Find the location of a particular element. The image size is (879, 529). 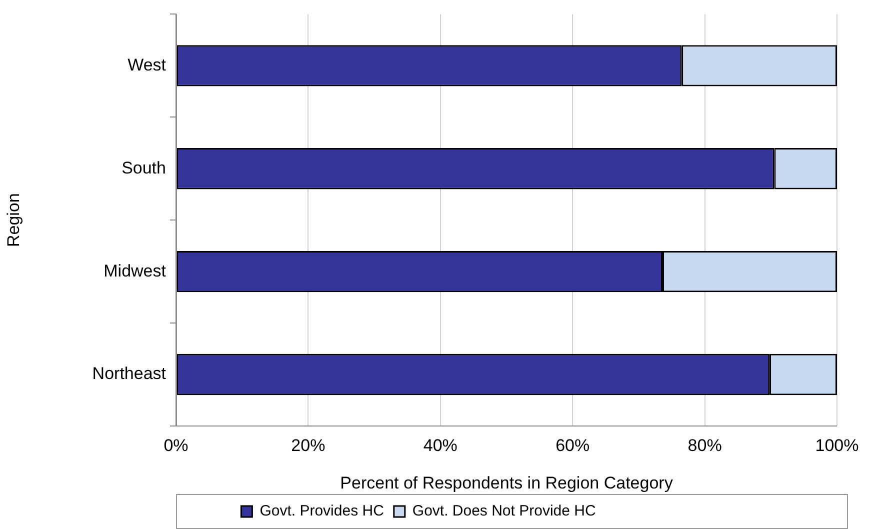

x-tick-label: 20% is located at coordinates (308, 445).